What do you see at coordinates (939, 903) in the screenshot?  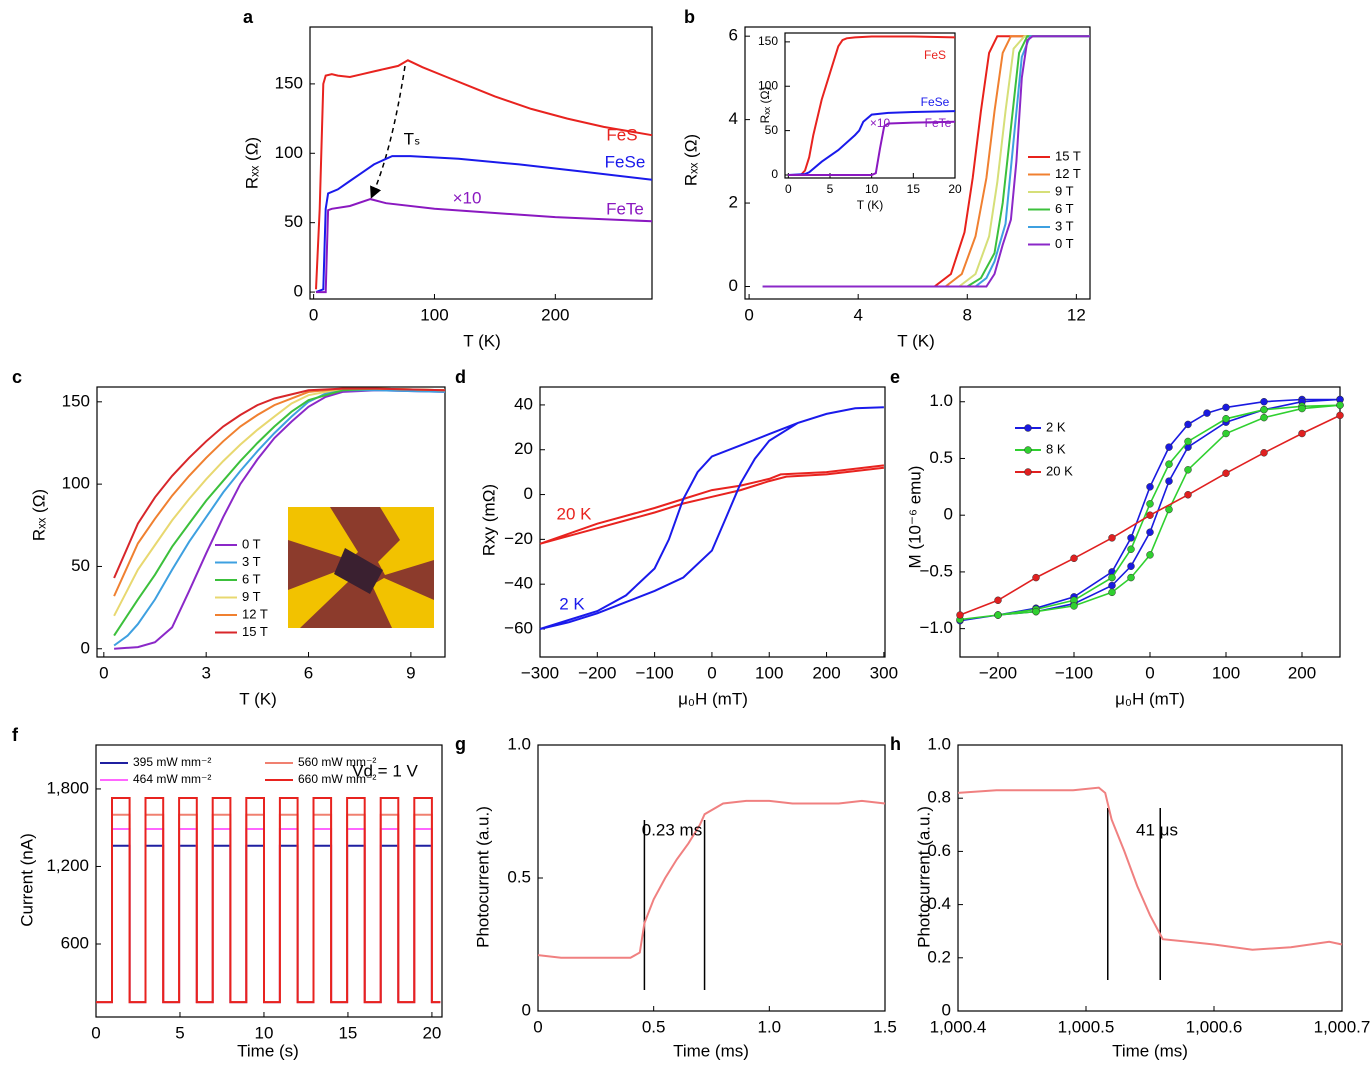 I see `y-tick-label: 0.4` at bounding box center [939, 903].